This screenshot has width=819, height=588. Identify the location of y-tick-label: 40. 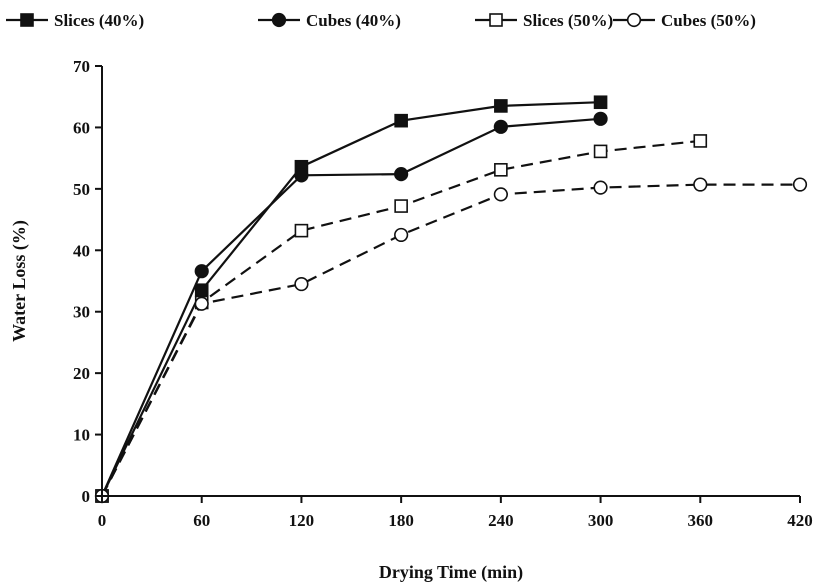
(81, 250).